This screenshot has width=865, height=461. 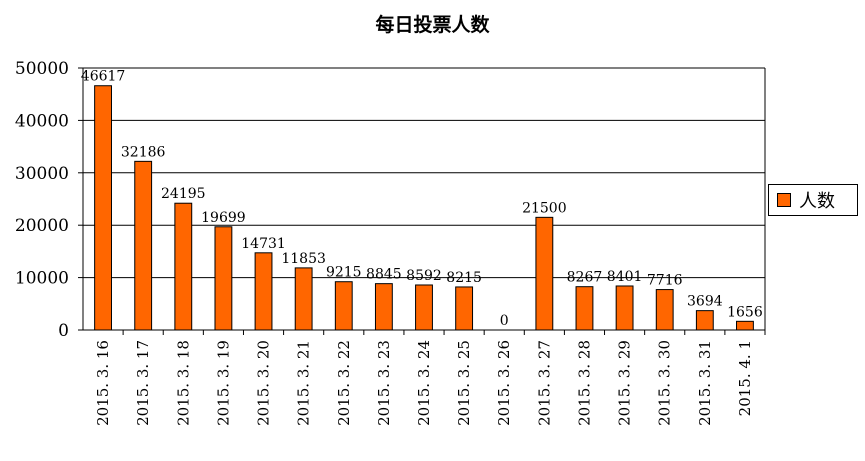 I want to click on x-tick-label: 2015. 3. 26, so click(x=504, y=383).